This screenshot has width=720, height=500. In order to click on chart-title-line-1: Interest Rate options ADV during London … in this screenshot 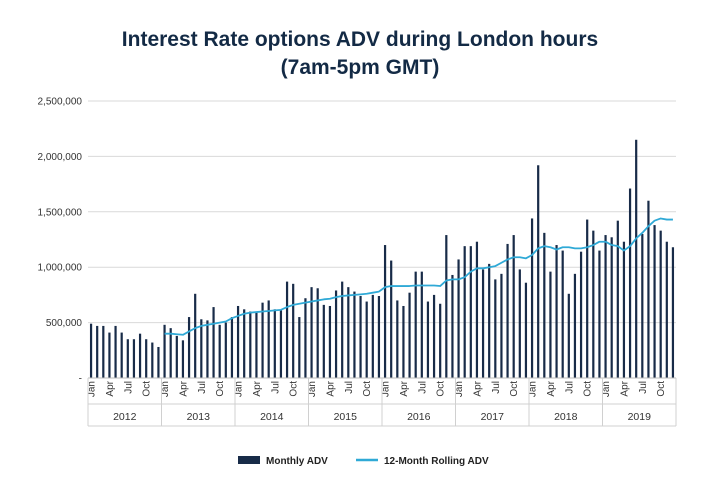, I will do `click(360, 39)`.